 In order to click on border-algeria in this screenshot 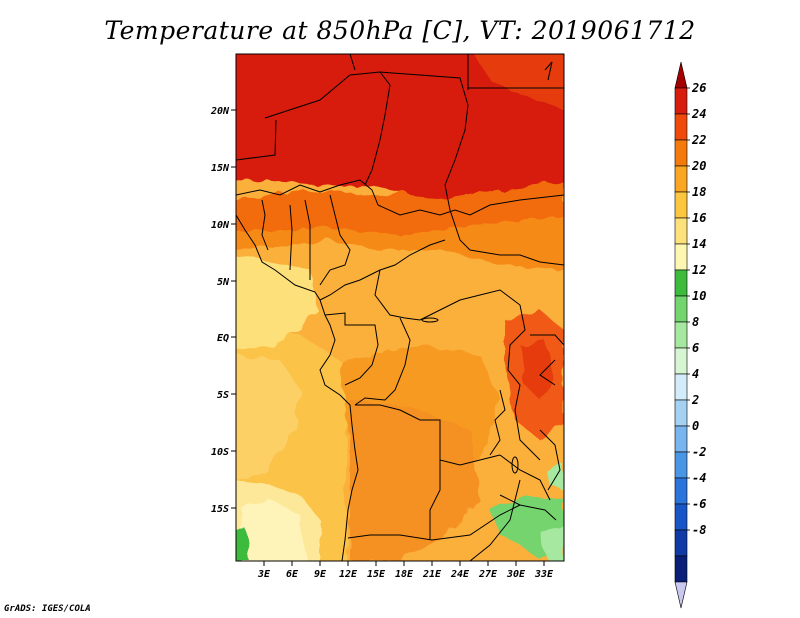, I will do `click(352, 62)`.